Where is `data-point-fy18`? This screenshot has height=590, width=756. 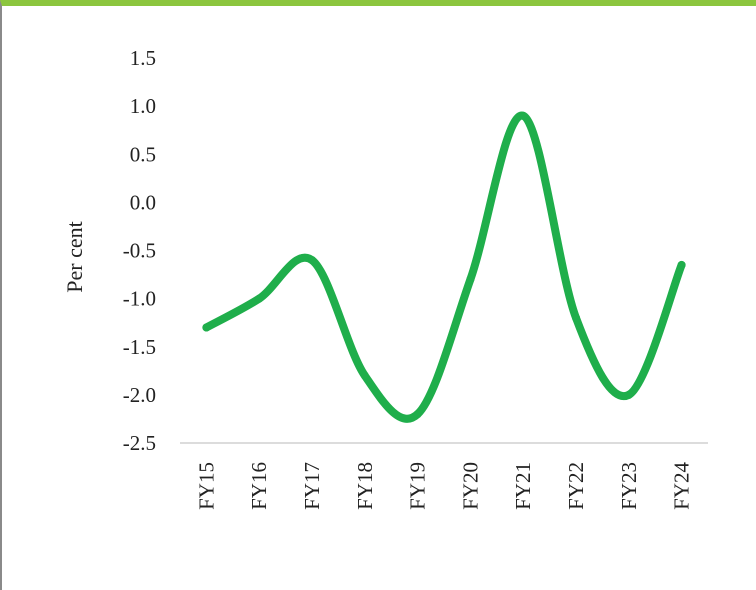
data-point-fy18 is located at coordinates (364, 375).